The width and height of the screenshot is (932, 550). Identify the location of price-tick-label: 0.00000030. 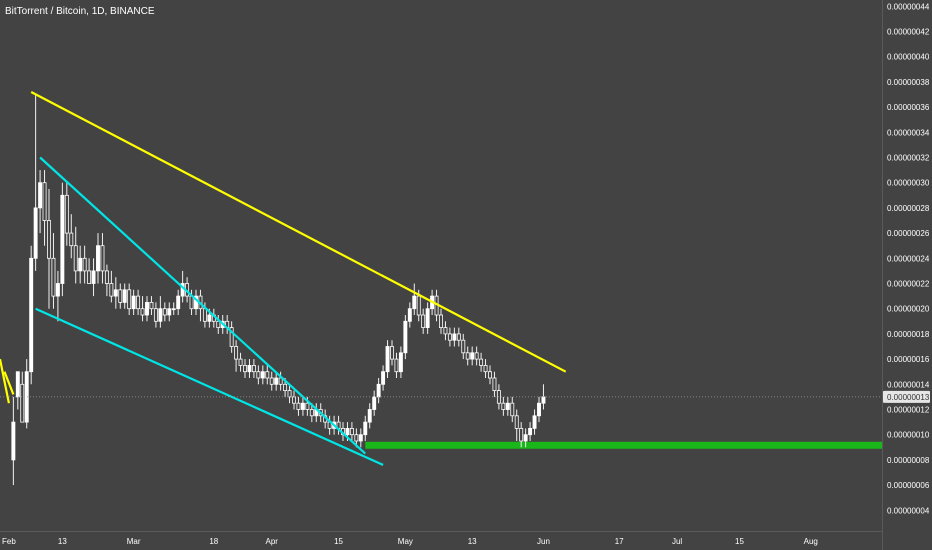
(908, 183).